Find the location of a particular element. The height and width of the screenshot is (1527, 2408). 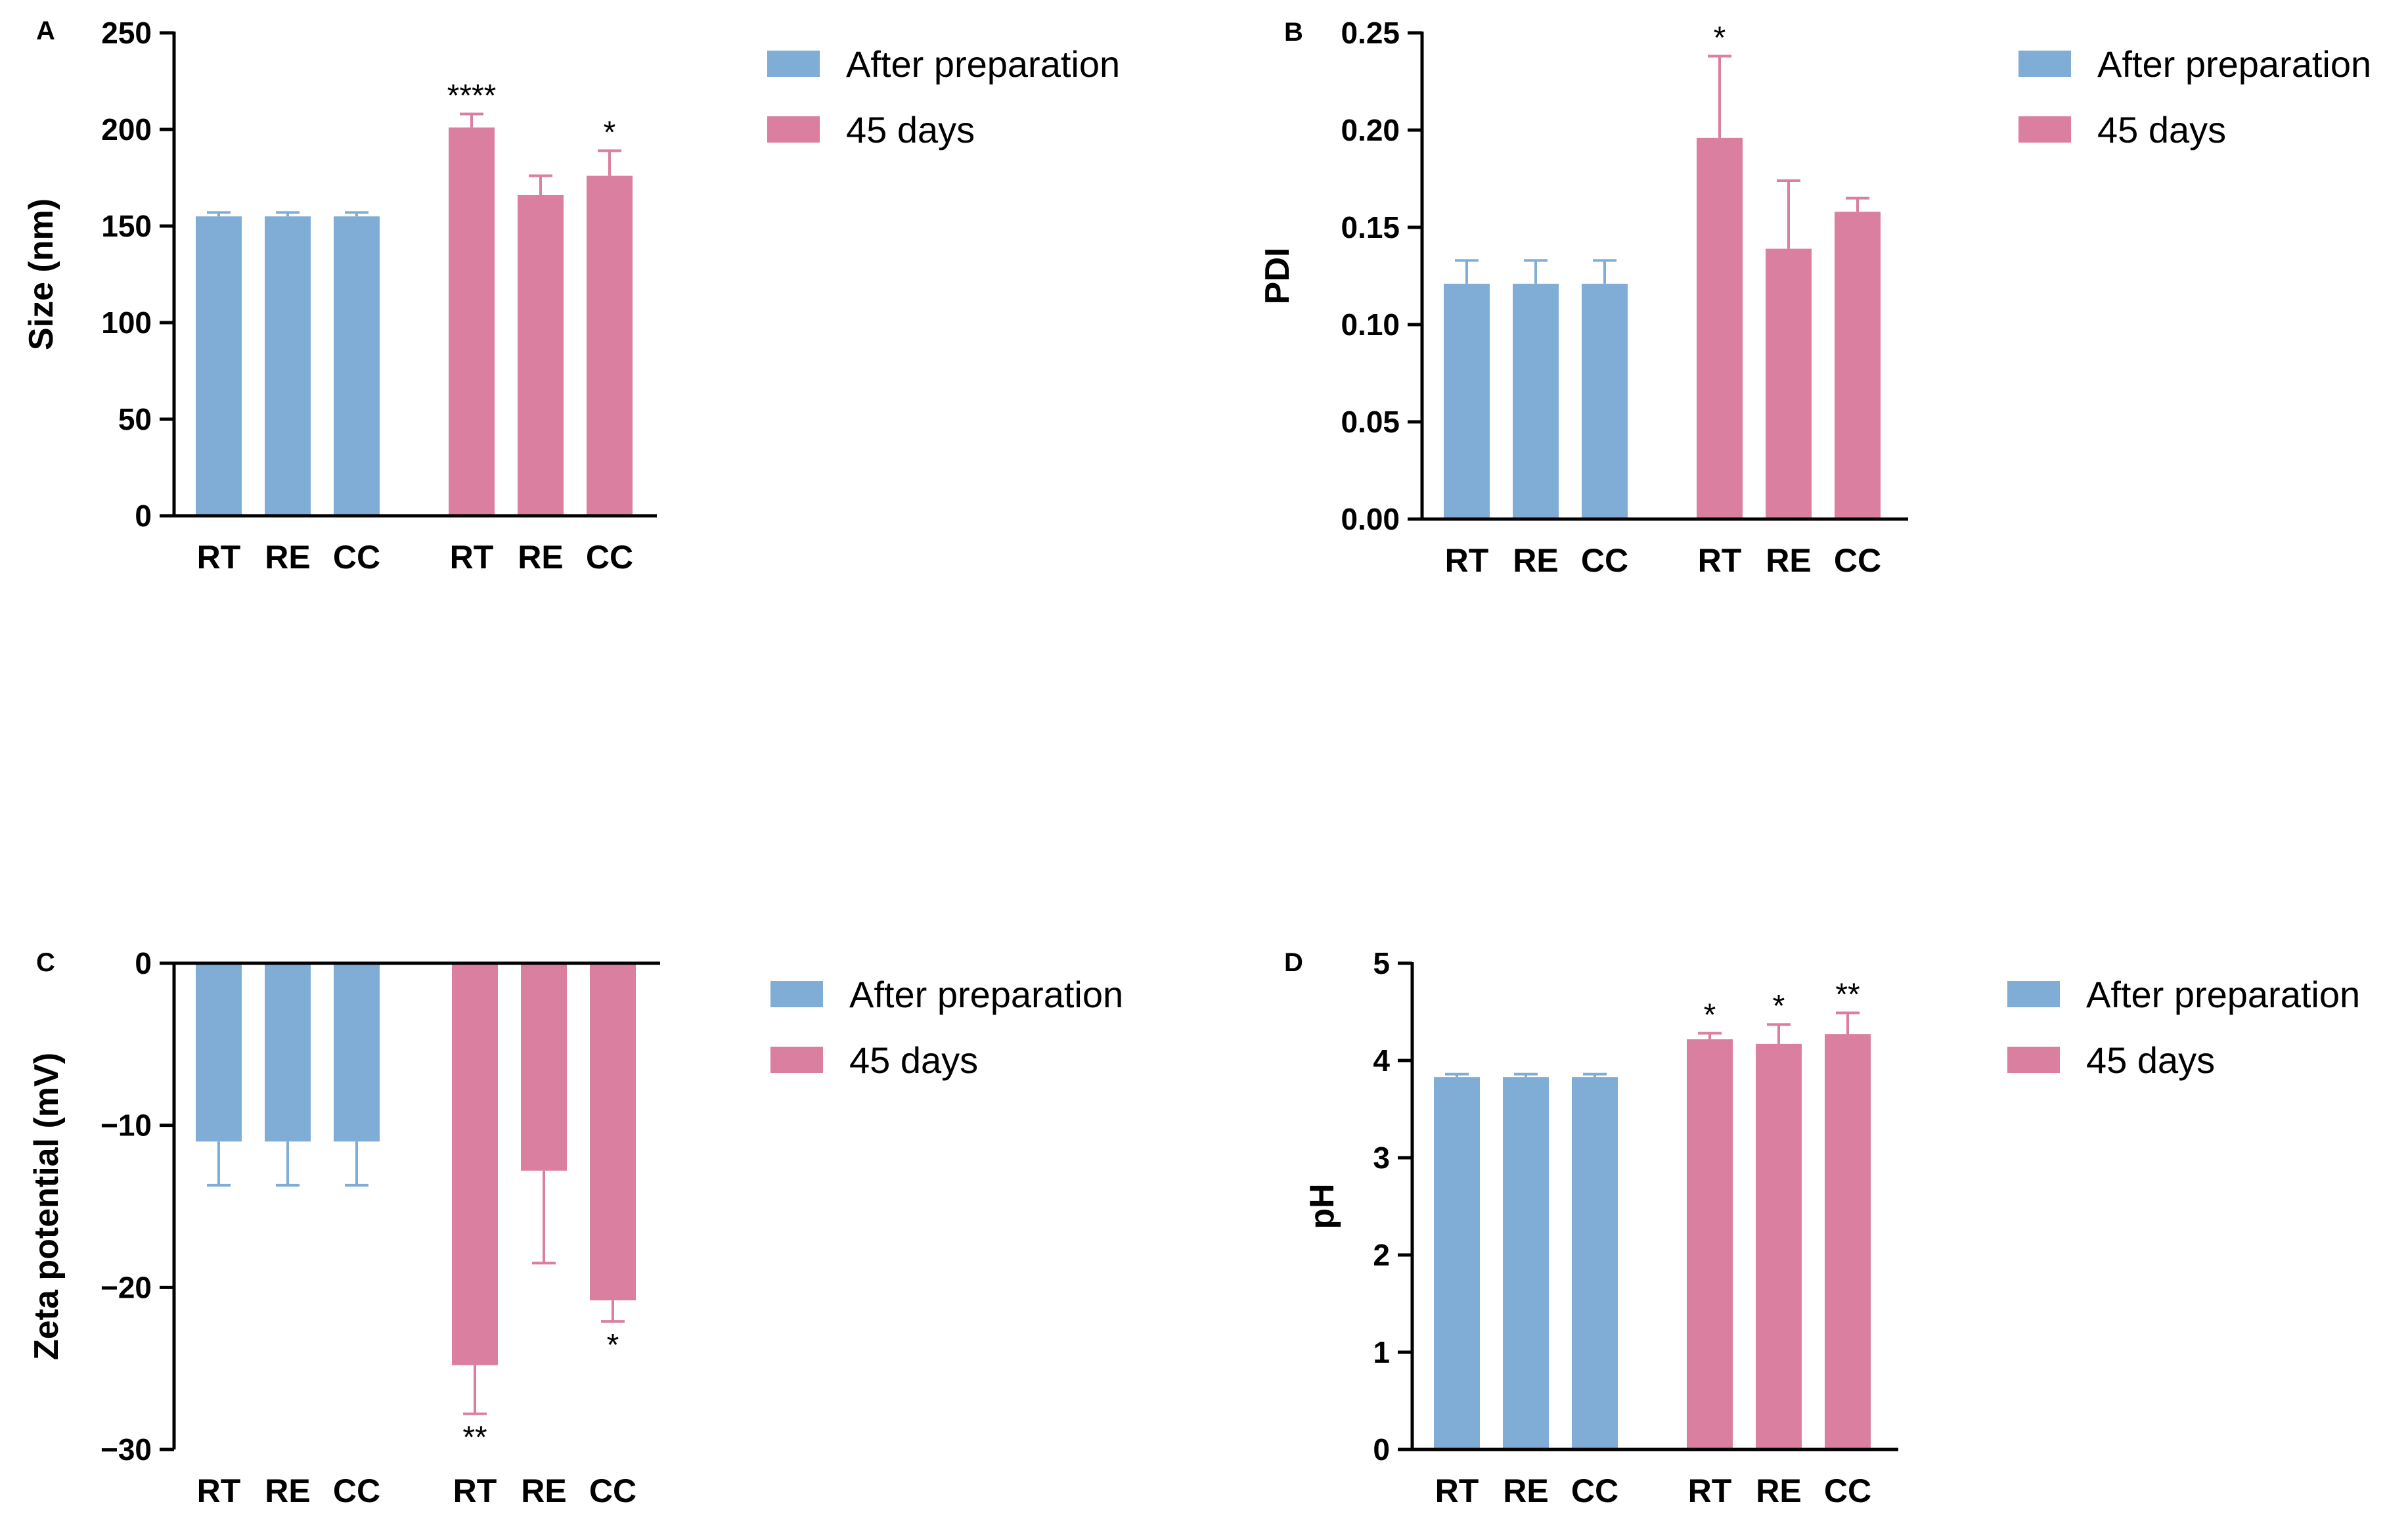

y-axis-title: Size (nm) is located at coordinates (41, 274).